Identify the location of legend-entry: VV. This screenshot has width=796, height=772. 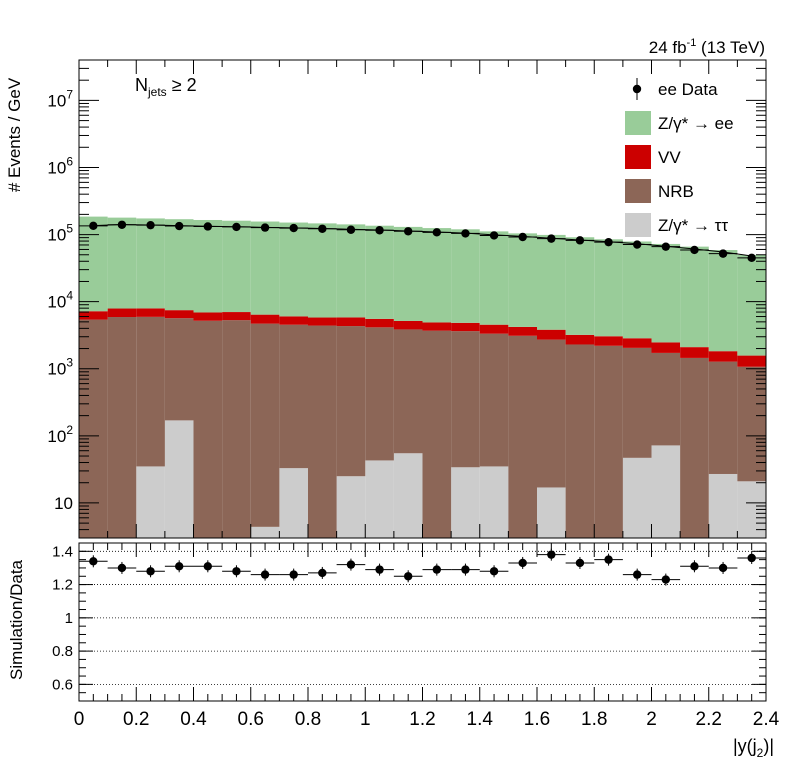
(653, 157).